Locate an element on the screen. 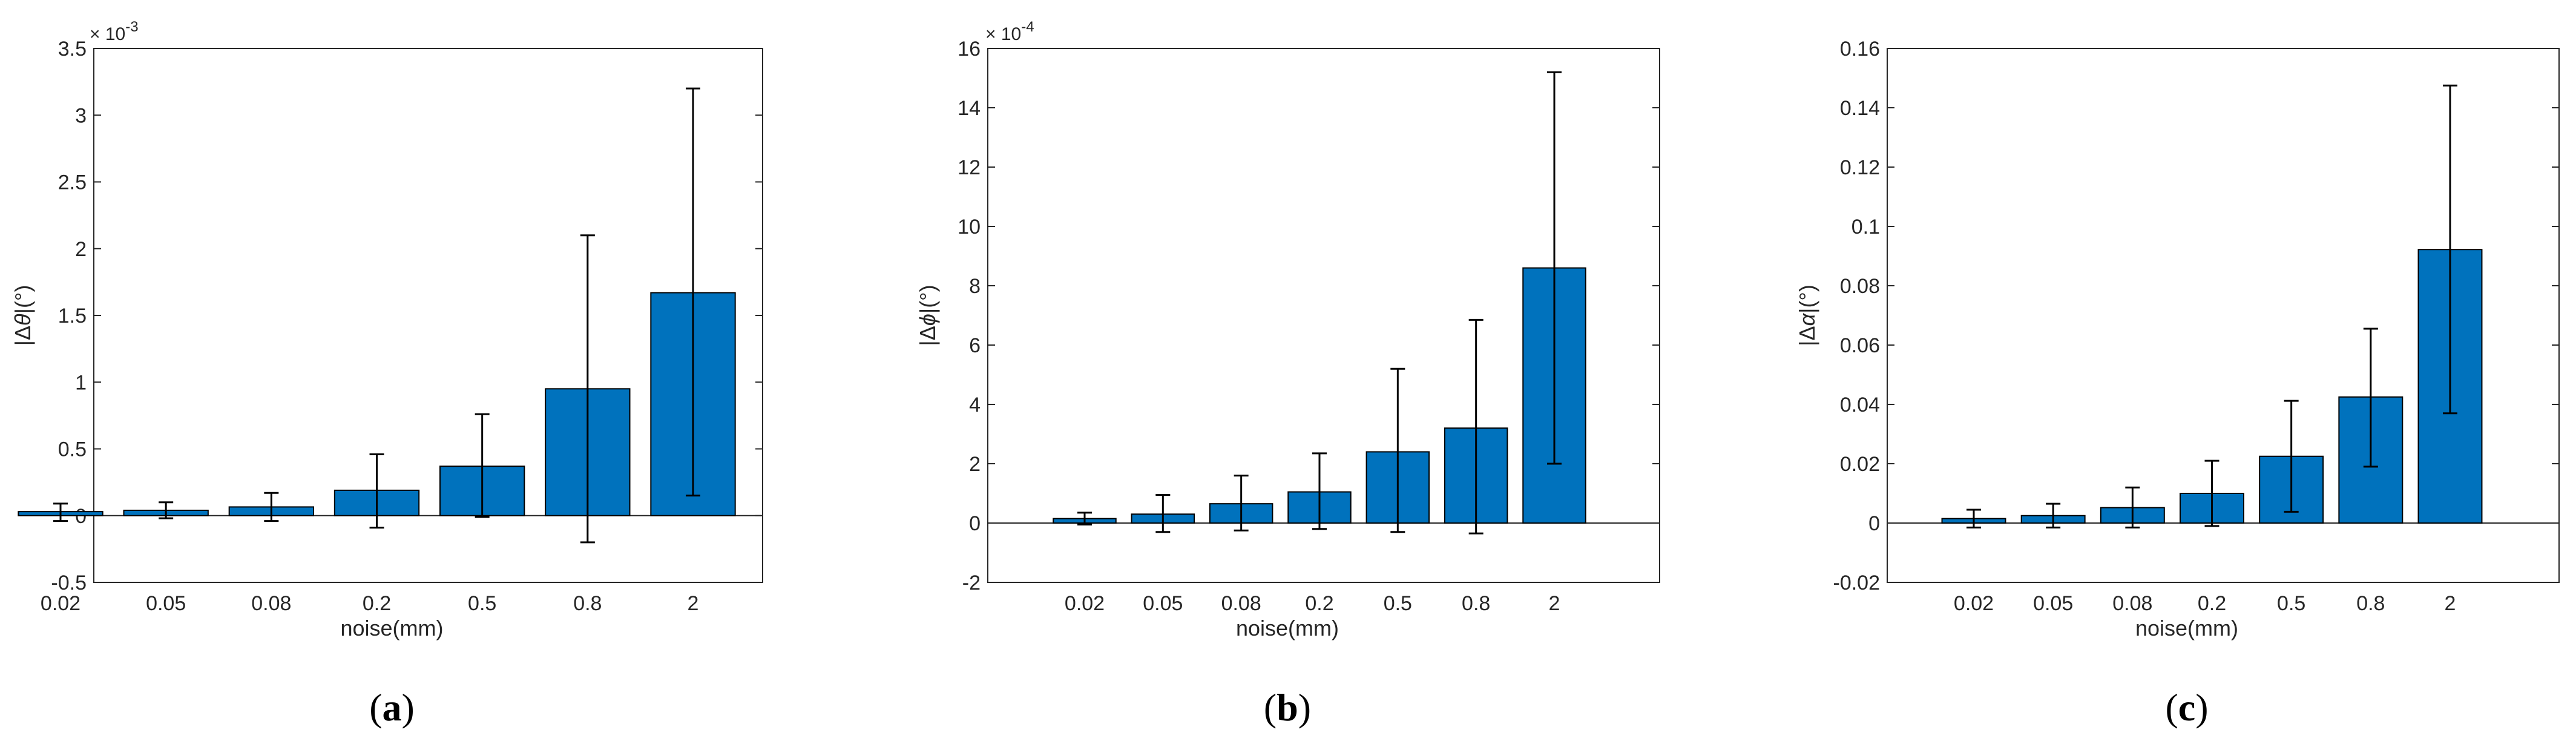  y-tick-label: 14 is located at coordinates (969, 108).